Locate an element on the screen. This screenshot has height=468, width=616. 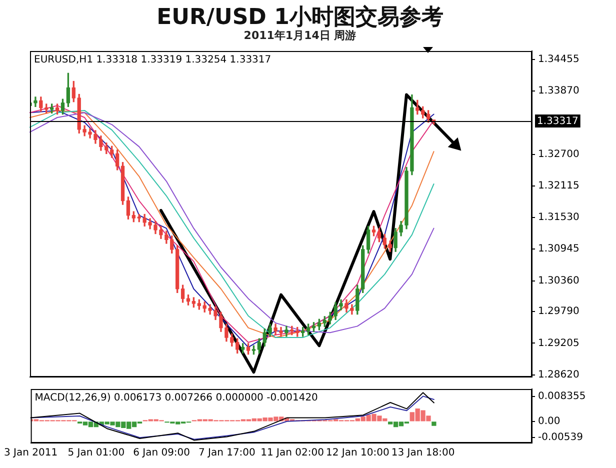
y-tick-label: 1.30360 is located at coordinates (559, 280).